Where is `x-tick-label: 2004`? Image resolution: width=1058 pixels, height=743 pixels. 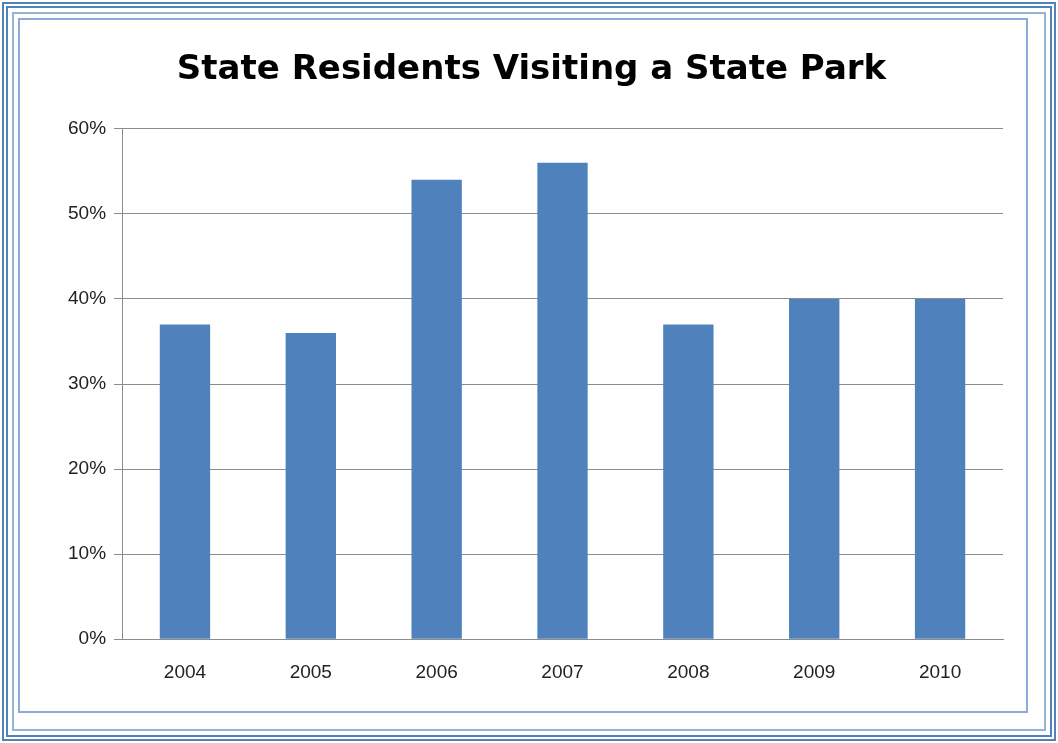
x-tick-label: 2004 is located at coordinates (185, 671).